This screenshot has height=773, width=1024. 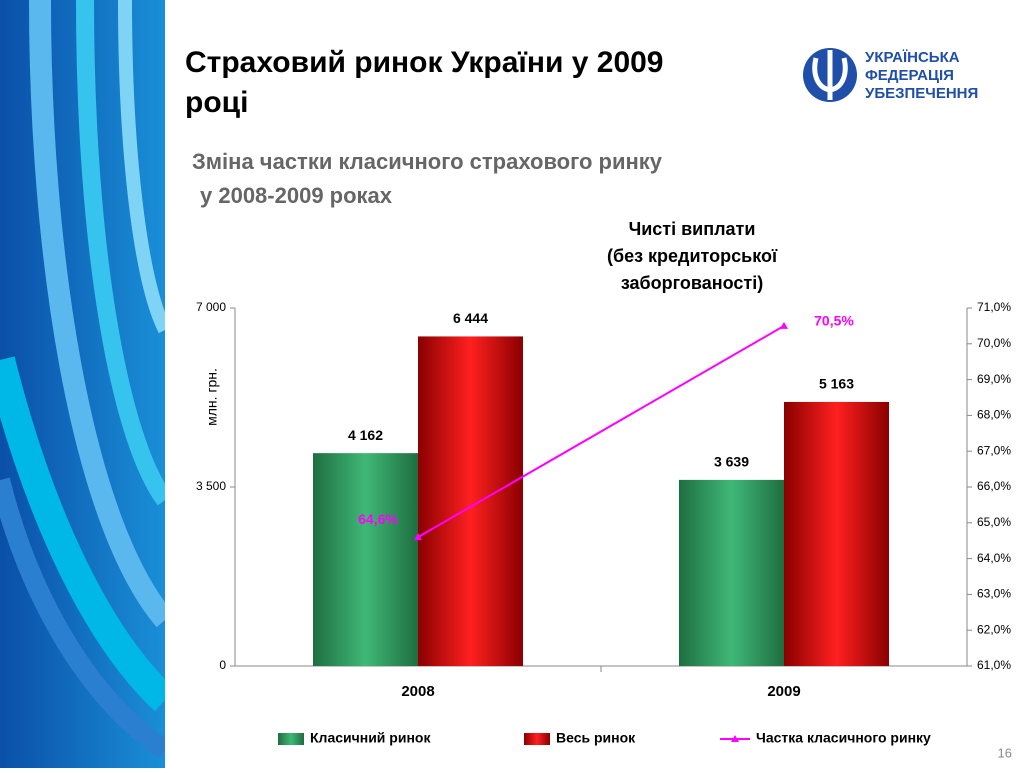 What do you see at coordinates (912, 57) in the screenshot?
I see `logo-text: УКРАЇНСЬКА` at bounding box center [912, 57].